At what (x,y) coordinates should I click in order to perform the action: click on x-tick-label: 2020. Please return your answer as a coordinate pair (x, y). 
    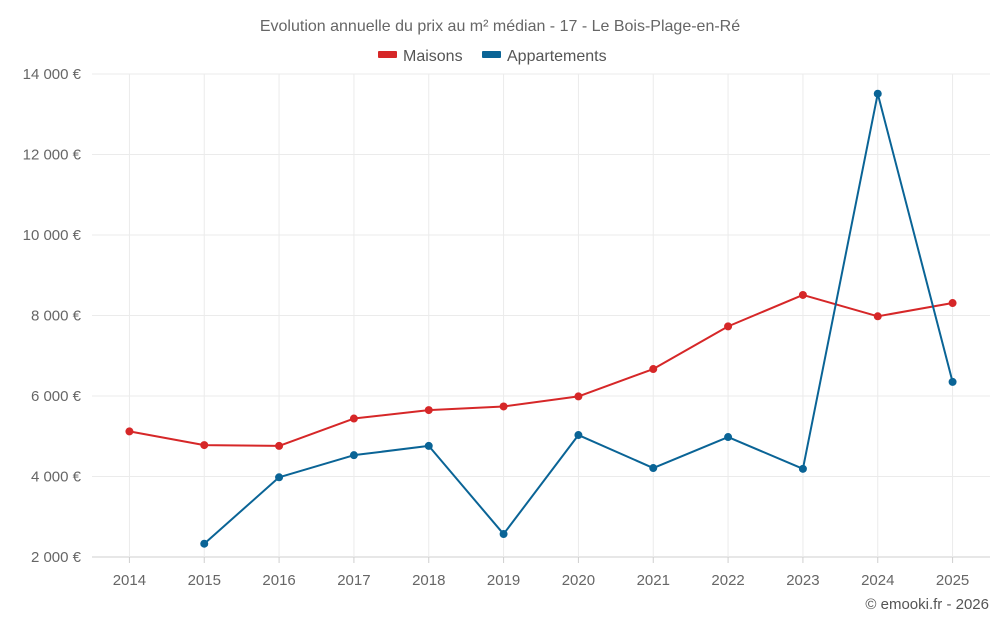
    Looking at the image, I should click on (578, 580).